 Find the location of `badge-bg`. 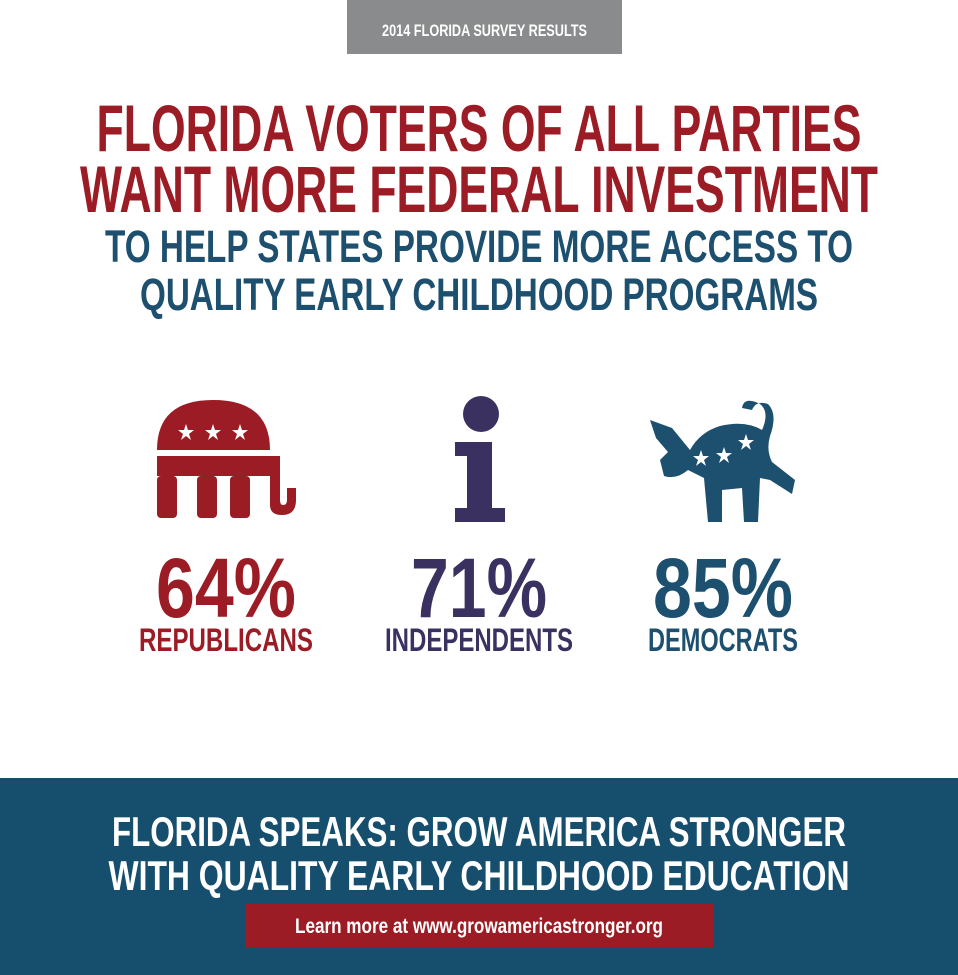

badge-bg is located at coordinates (484, 27).